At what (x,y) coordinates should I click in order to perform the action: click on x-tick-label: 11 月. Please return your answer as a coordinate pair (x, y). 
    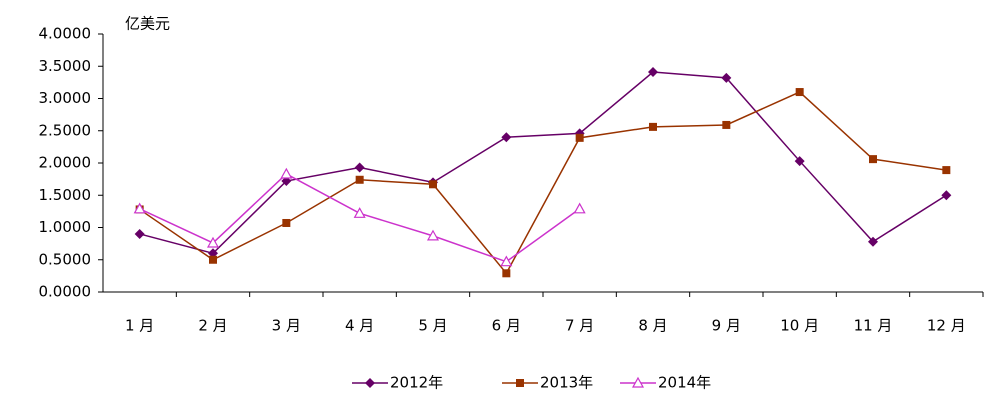
    Looking at the image, I should click on (873, 326).